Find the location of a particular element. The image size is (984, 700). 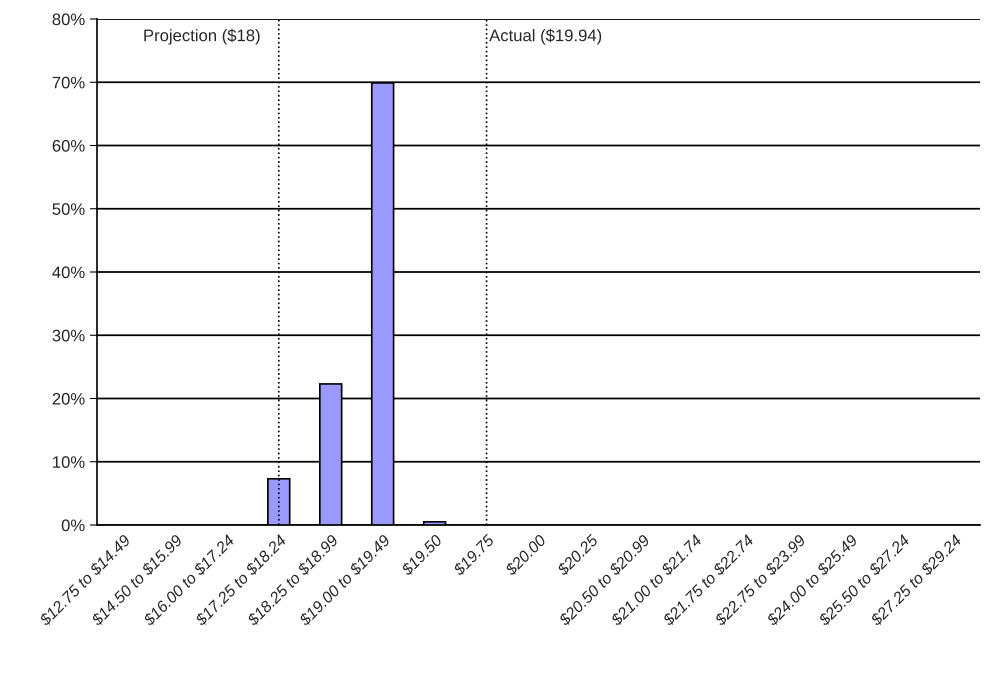

y-tick-label: 50% is located at coordinates (68, 209).